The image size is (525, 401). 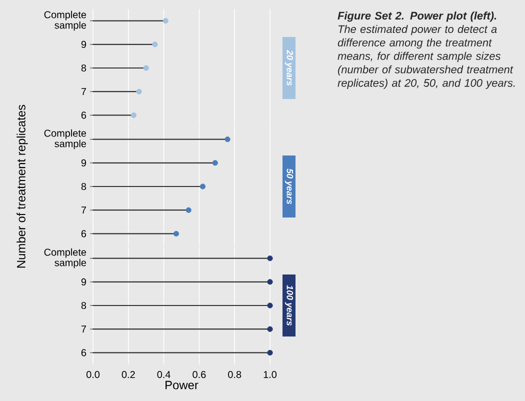 I want to click on x-tick-label: 0.8, so click(x=235, y=374).